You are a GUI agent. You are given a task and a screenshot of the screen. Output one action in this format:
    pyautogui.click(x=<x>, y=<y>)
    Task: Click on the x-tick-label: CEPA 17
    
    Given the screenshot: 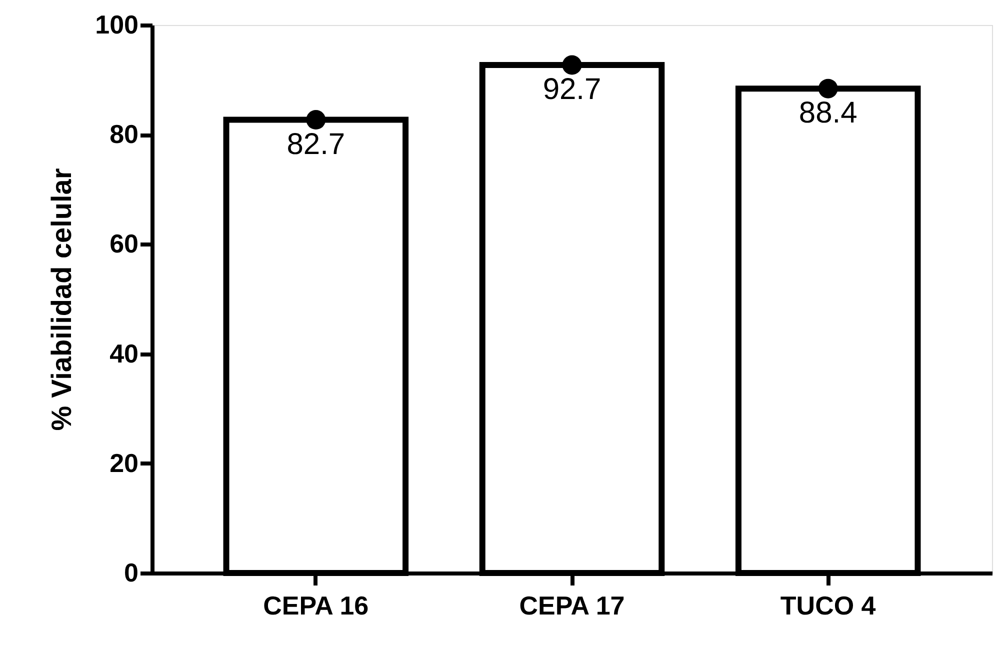 What is the action you would take?
    pyautogui.click(x=572, y=605)
    